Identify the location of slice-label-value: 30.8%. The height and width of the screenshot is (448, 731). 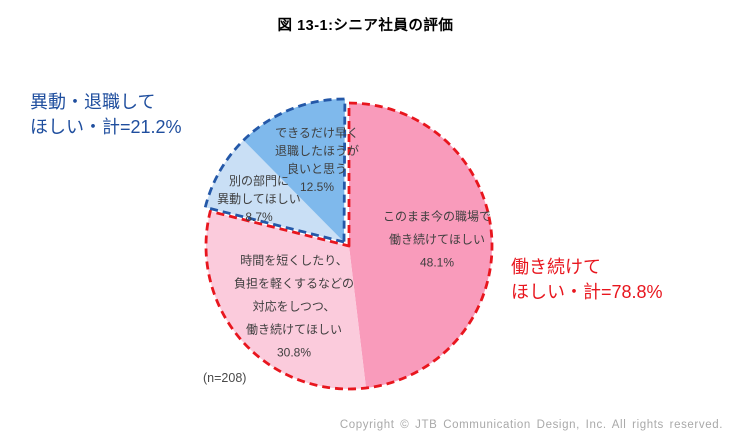
(294, 352).